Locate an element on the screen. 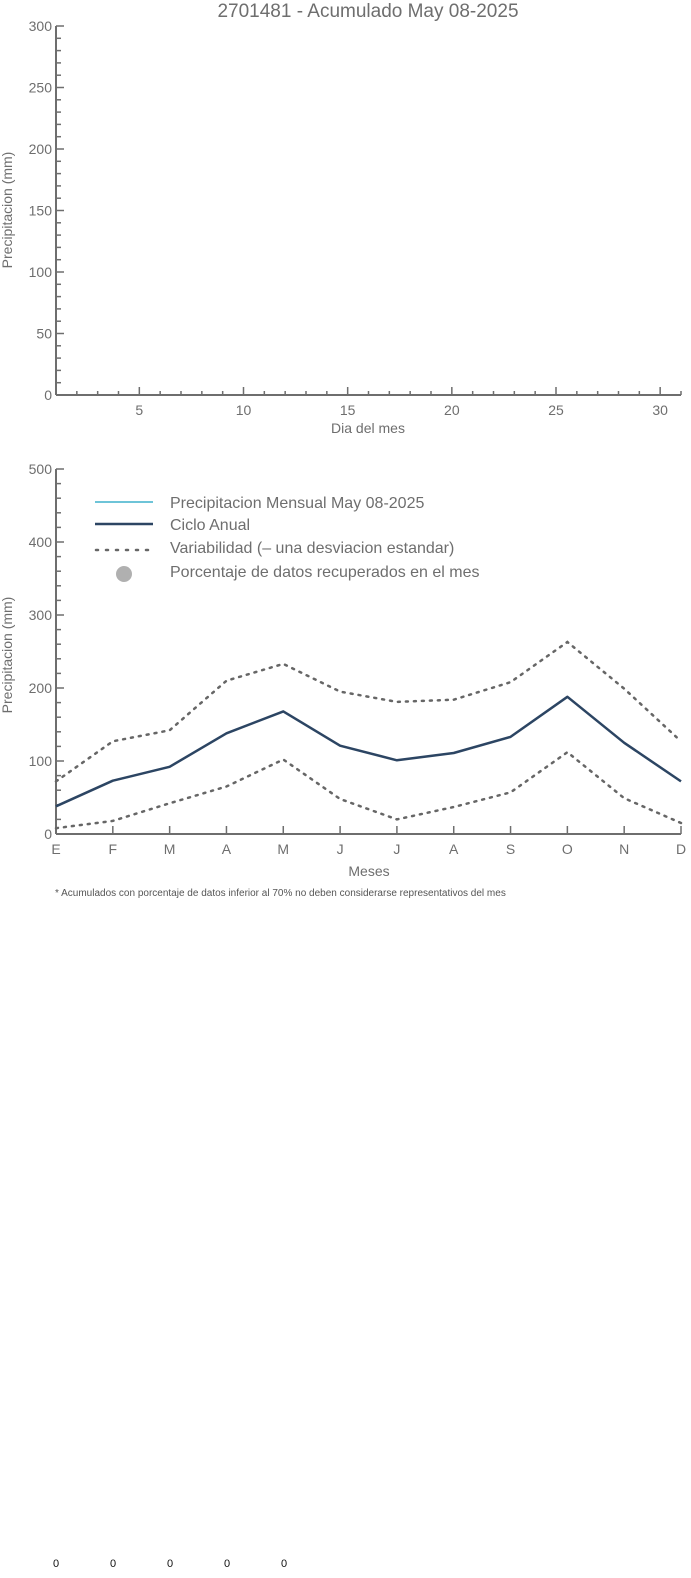 The width and height of the screenshot is (691, 1578). legend-item-variability: Variabilidad (– una desviacion estandar) is located at coordinates (274, 548).